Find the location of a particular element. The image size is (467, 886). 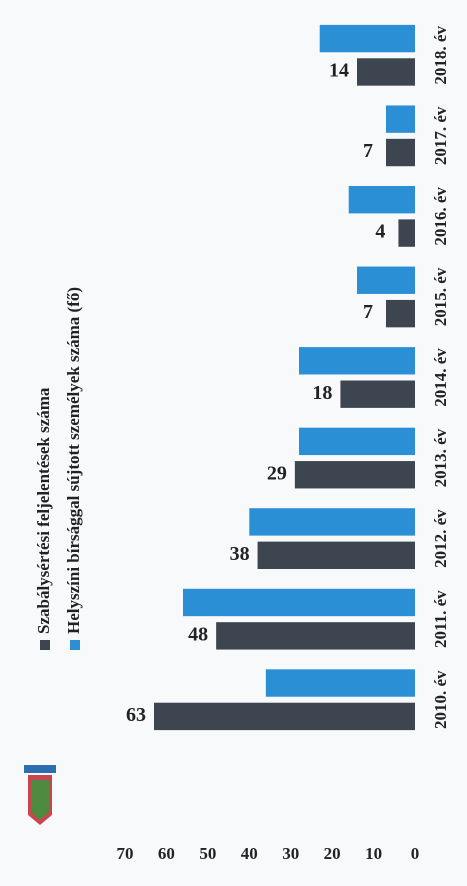

y-tick-label: 60 is located at coordinates (166, 853).